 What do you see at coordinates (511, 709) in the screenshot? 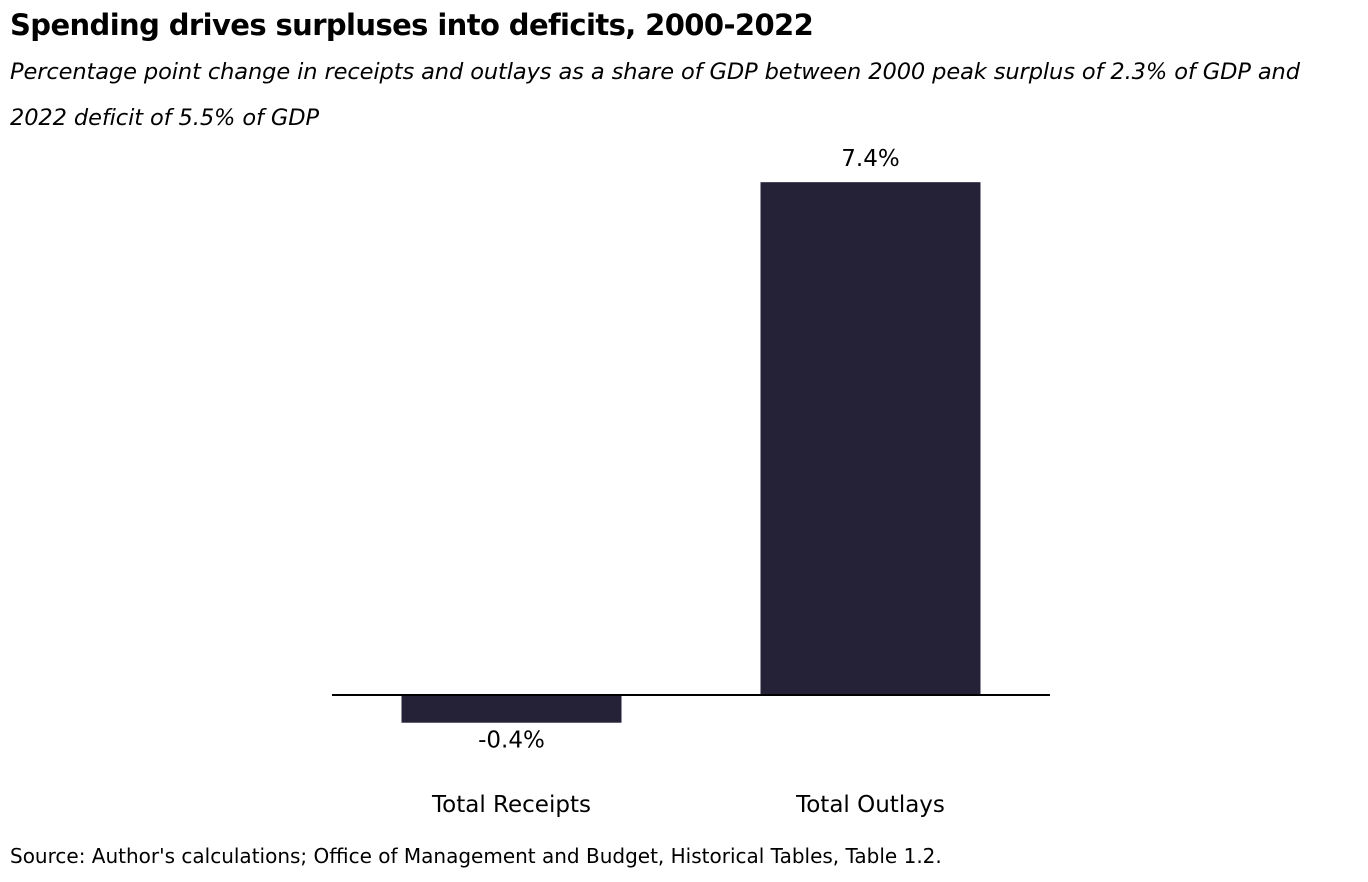
I see `bar-total-receipts` at bounding box center [511, 709].